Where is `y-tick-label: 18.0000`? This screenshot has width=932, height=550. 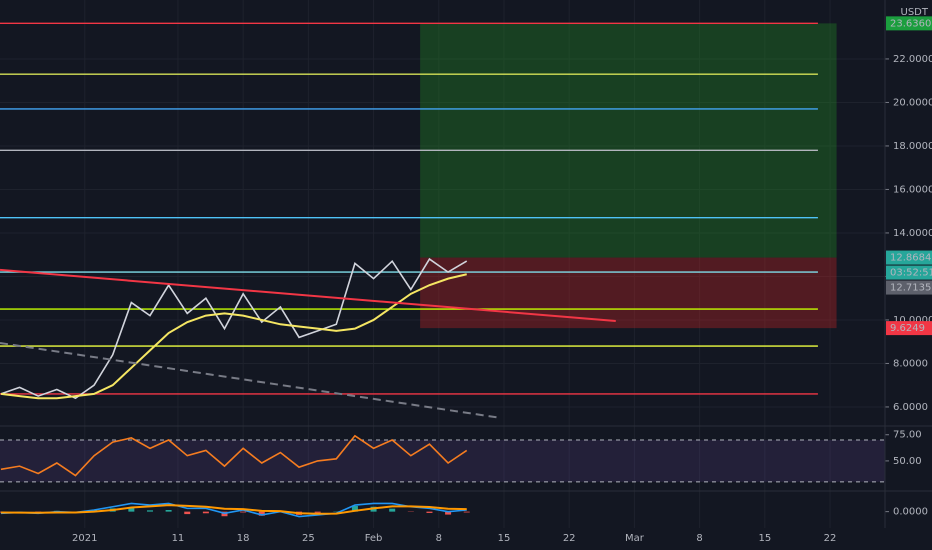 y-tick-label: 18.0000 is located at coordinates (912, 146).